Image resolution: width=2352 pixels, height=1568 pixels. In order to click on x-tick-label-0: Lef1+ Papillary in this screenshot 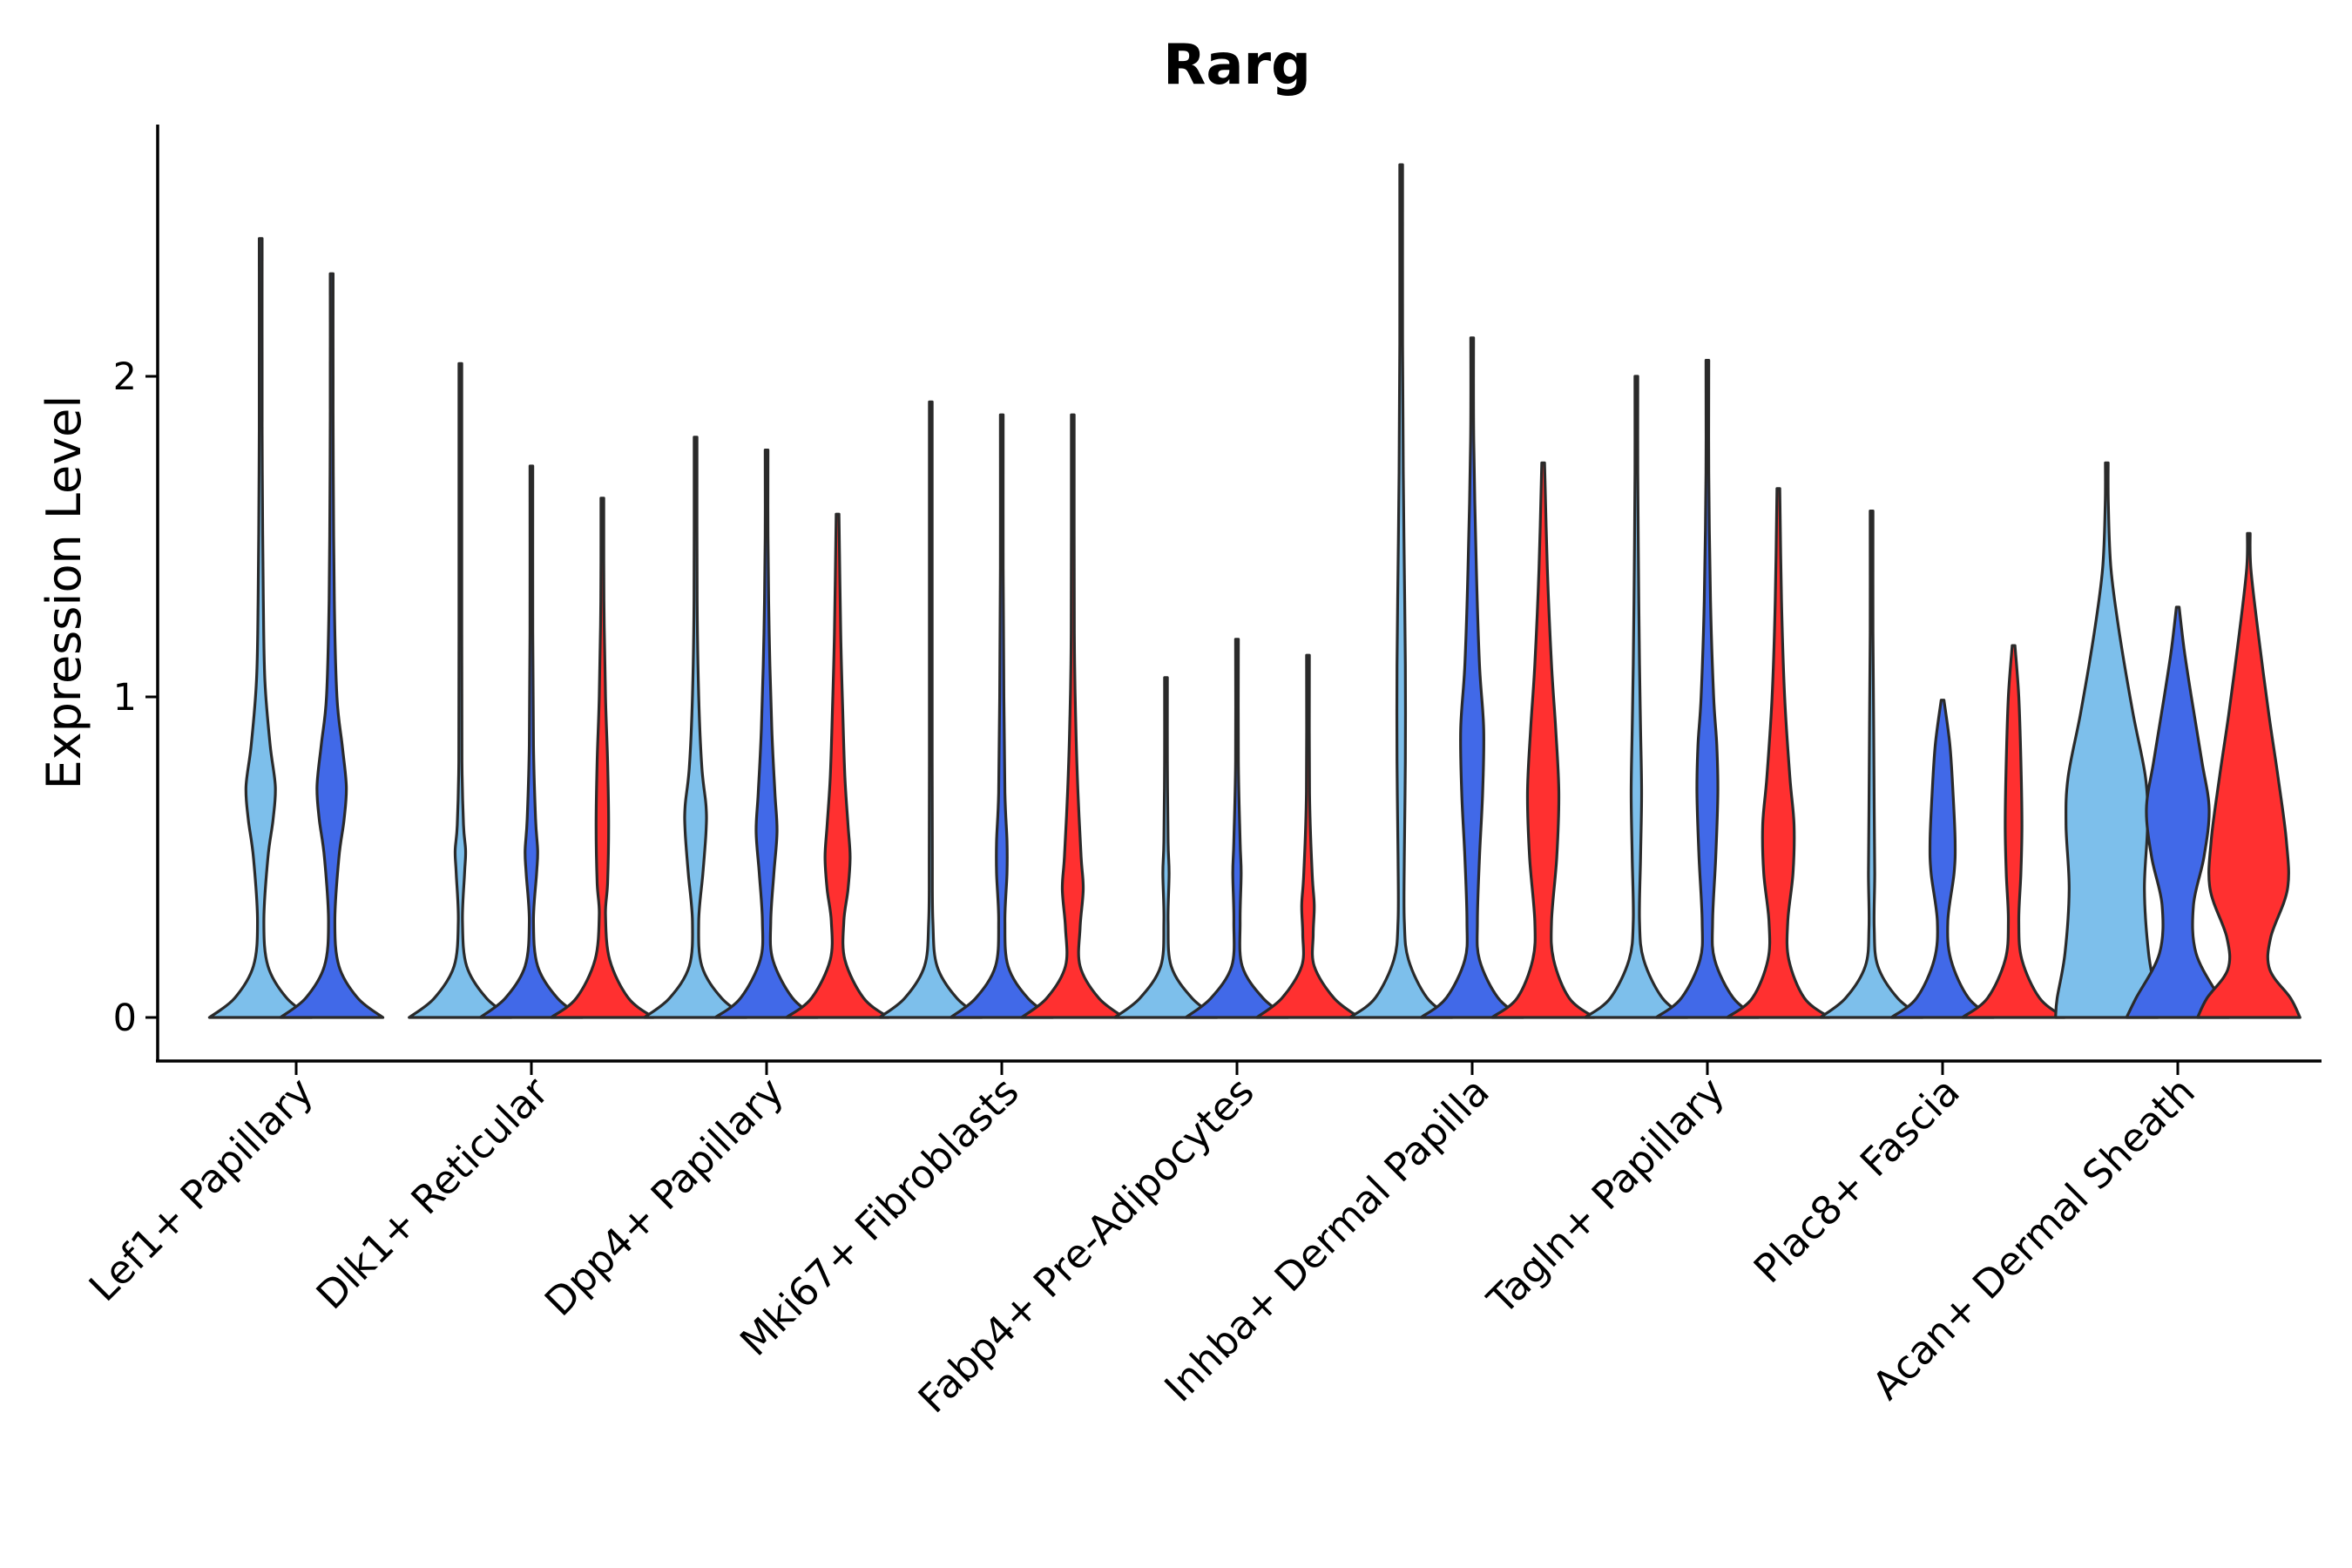, I will do `click(201, 1189)`.